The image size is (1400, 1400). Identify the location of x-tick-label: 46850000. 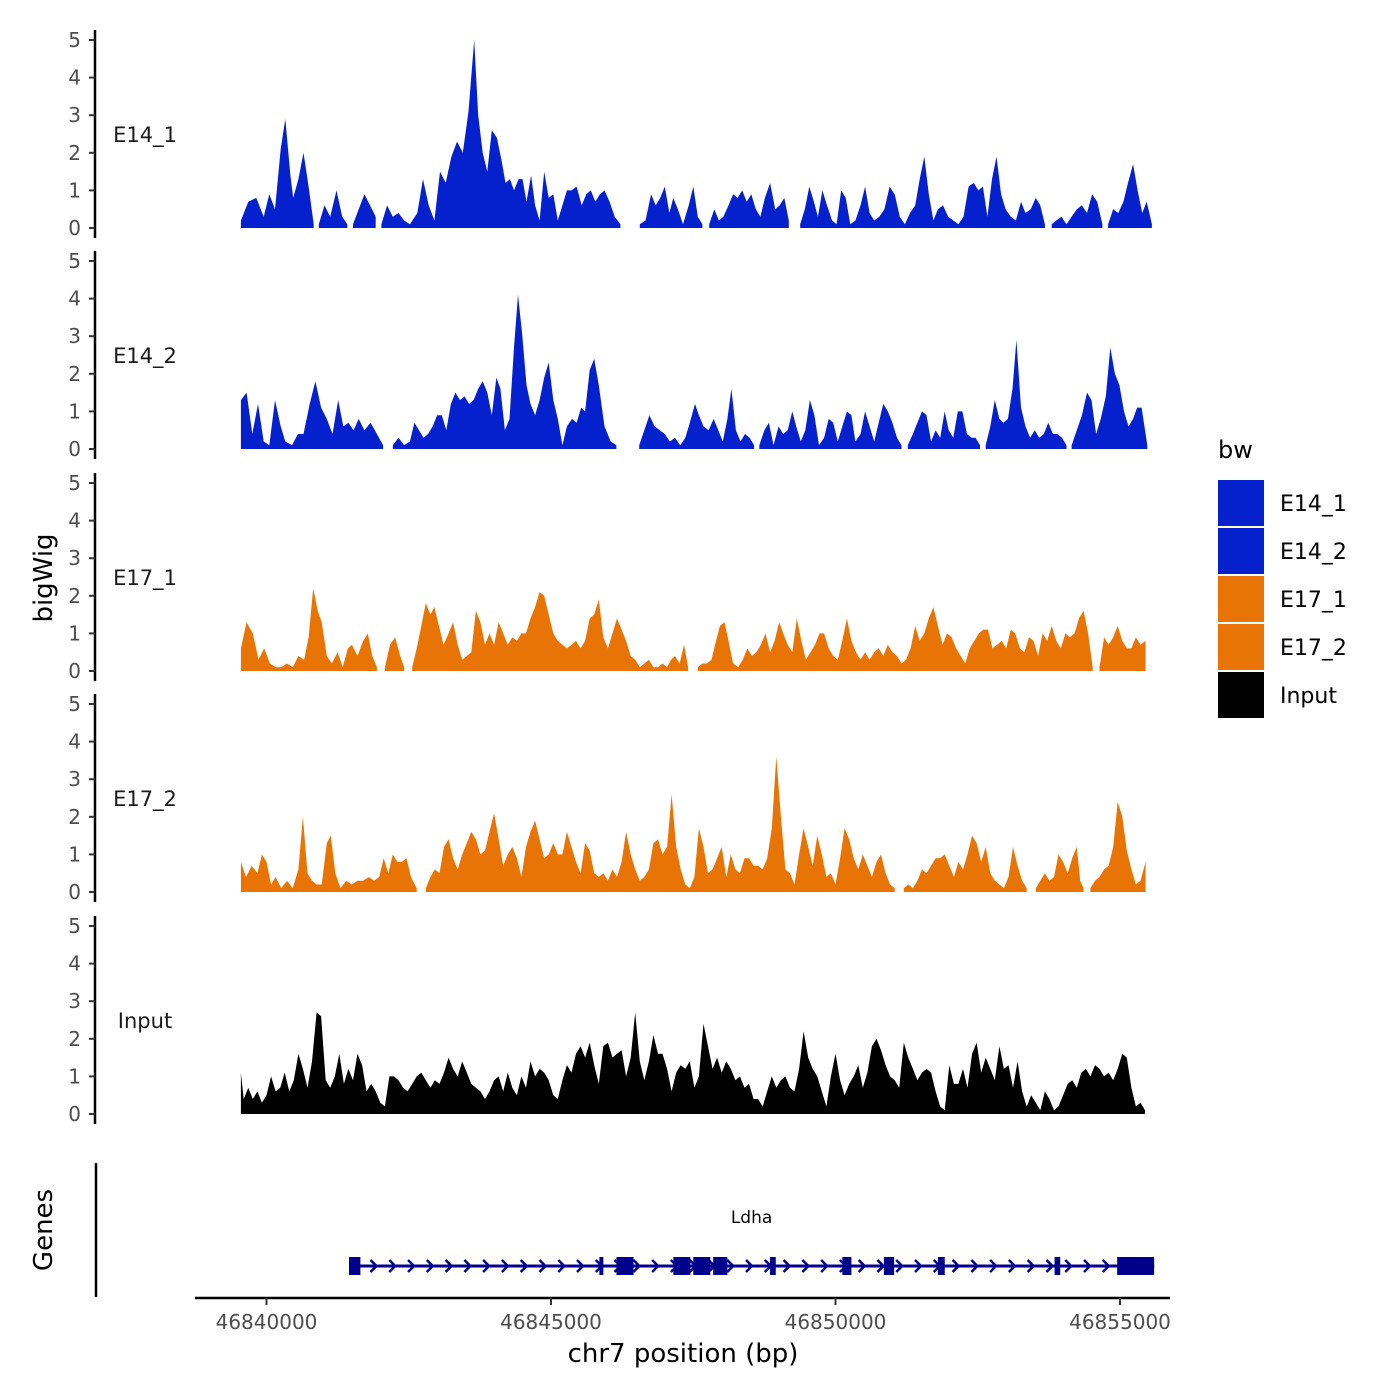
(836, 1322).